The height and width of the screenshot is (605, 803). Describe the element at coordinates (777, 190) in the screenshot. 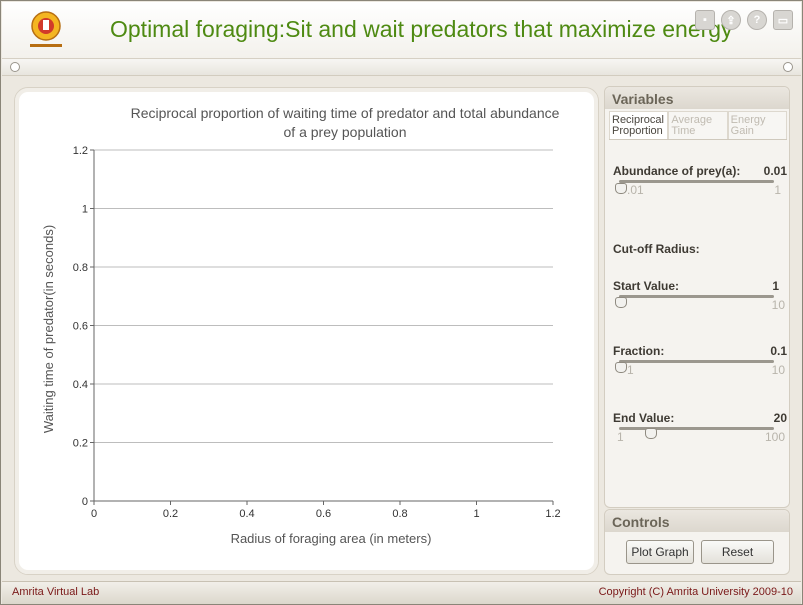

I see `abundance-max: 1` at that location.